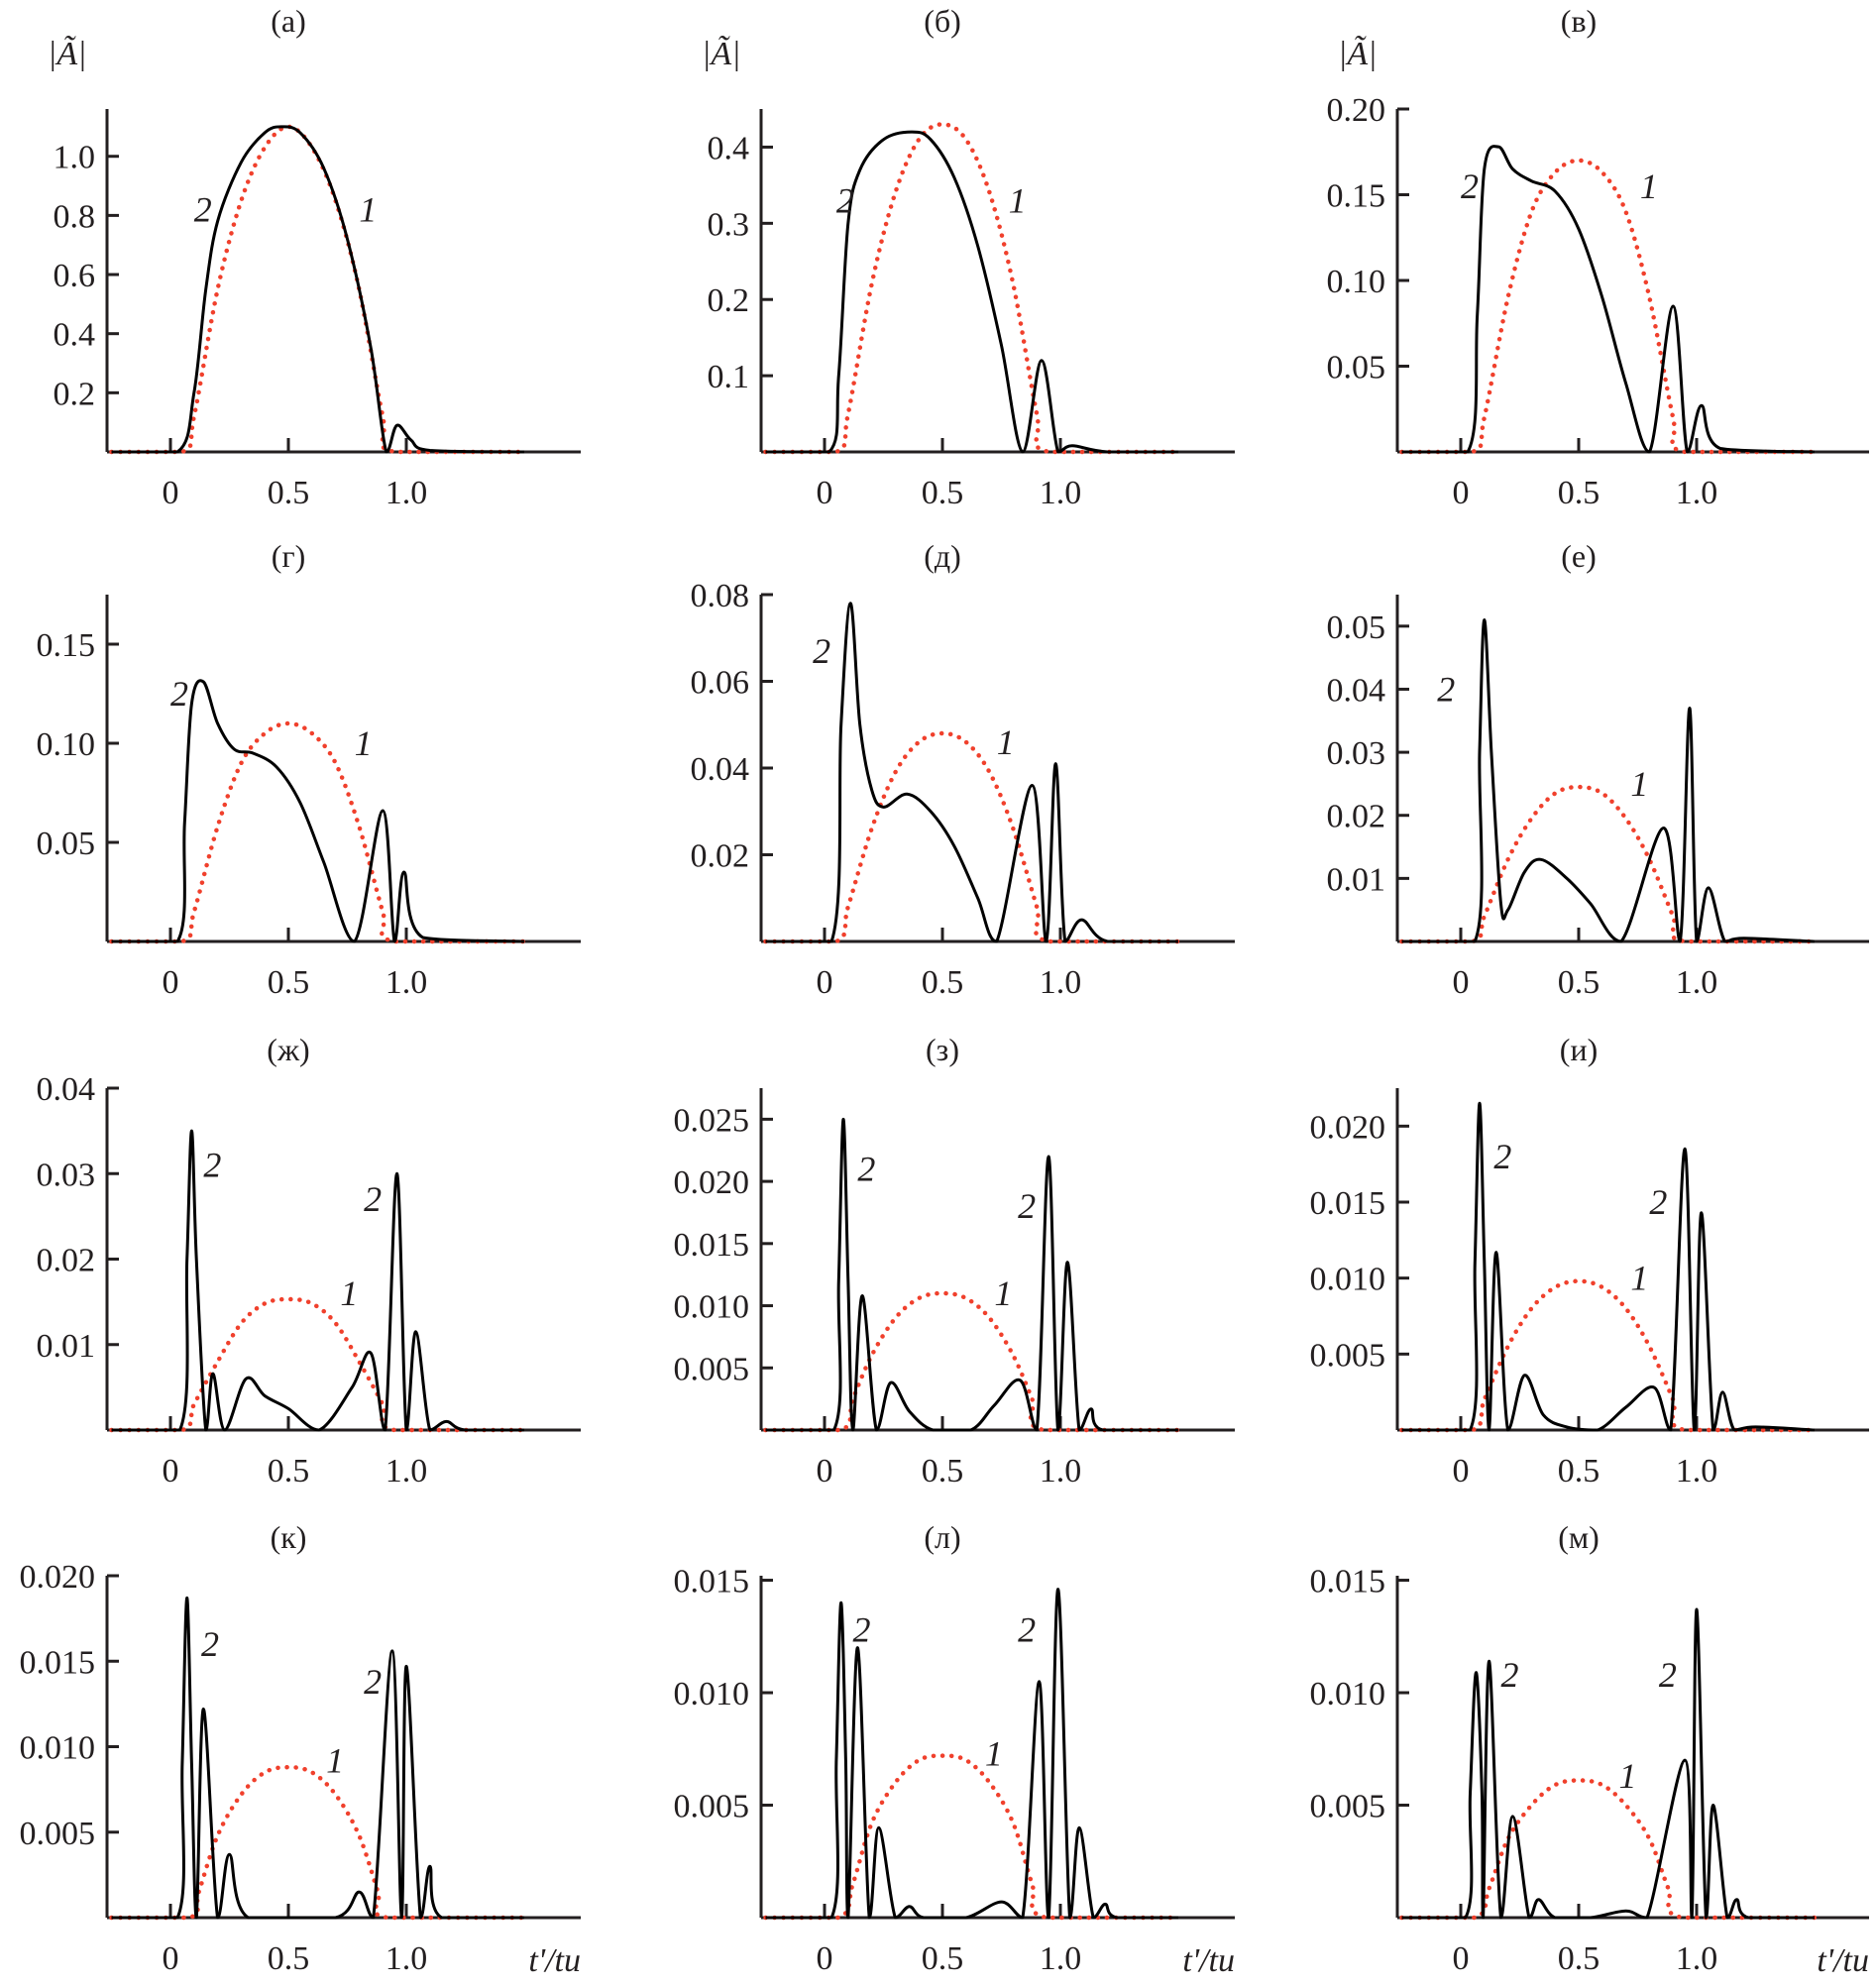 The height and width of the screenshot is (1988, 1875). What do you see at coordinates (1356, 282) in the screenshot?
I see `y-tick-label: 0.10` at bounding box center [1356, 282].